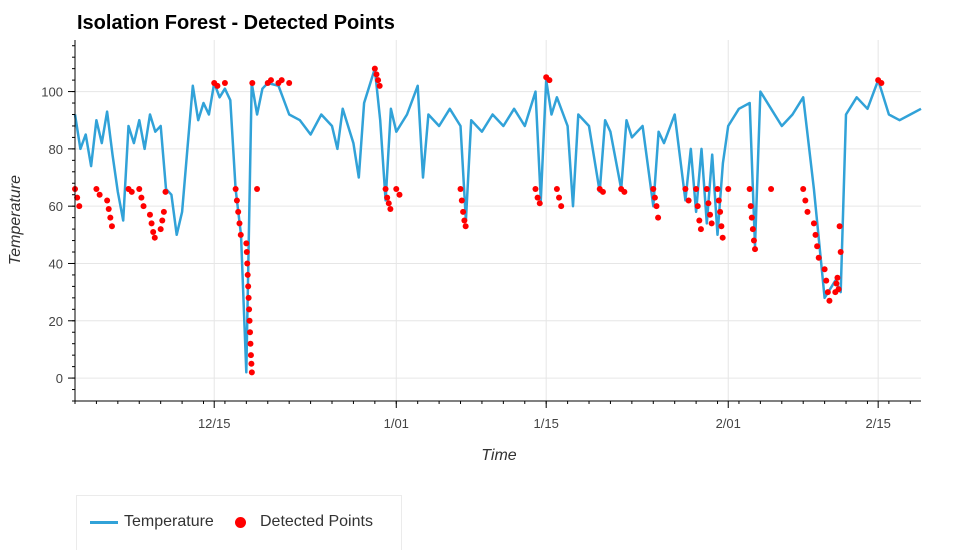  What do you see at coordinates (214, 423) in the screenshot?
I see `x-tick-label: 12/15` at bounding box center [214, 423].